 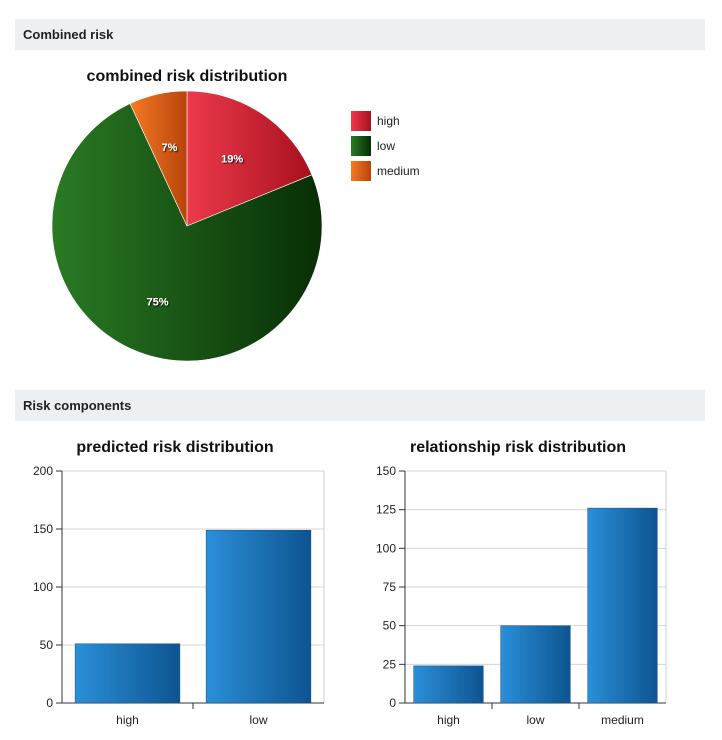 I want to click on pie-slice-low, so click(x=187, y=232).